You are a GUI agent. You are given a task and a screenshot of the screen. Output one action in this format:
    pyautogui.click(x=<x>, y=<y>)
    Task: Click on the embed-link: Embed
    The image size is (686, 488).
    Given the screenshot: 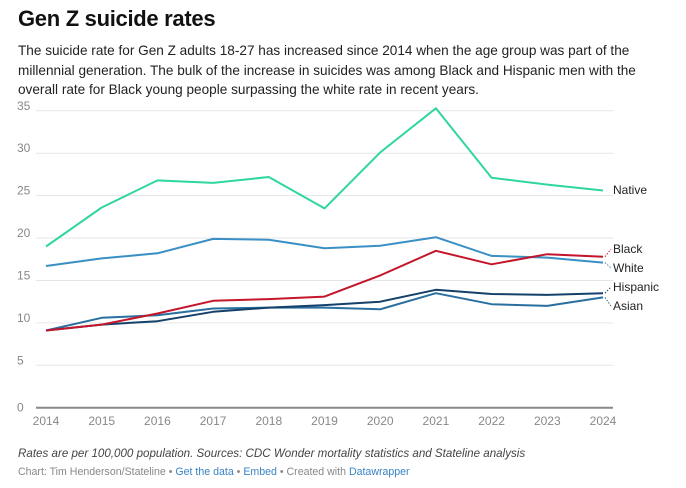 What is the action you would take?
    pyautogui.click(x=260, y=472)
    